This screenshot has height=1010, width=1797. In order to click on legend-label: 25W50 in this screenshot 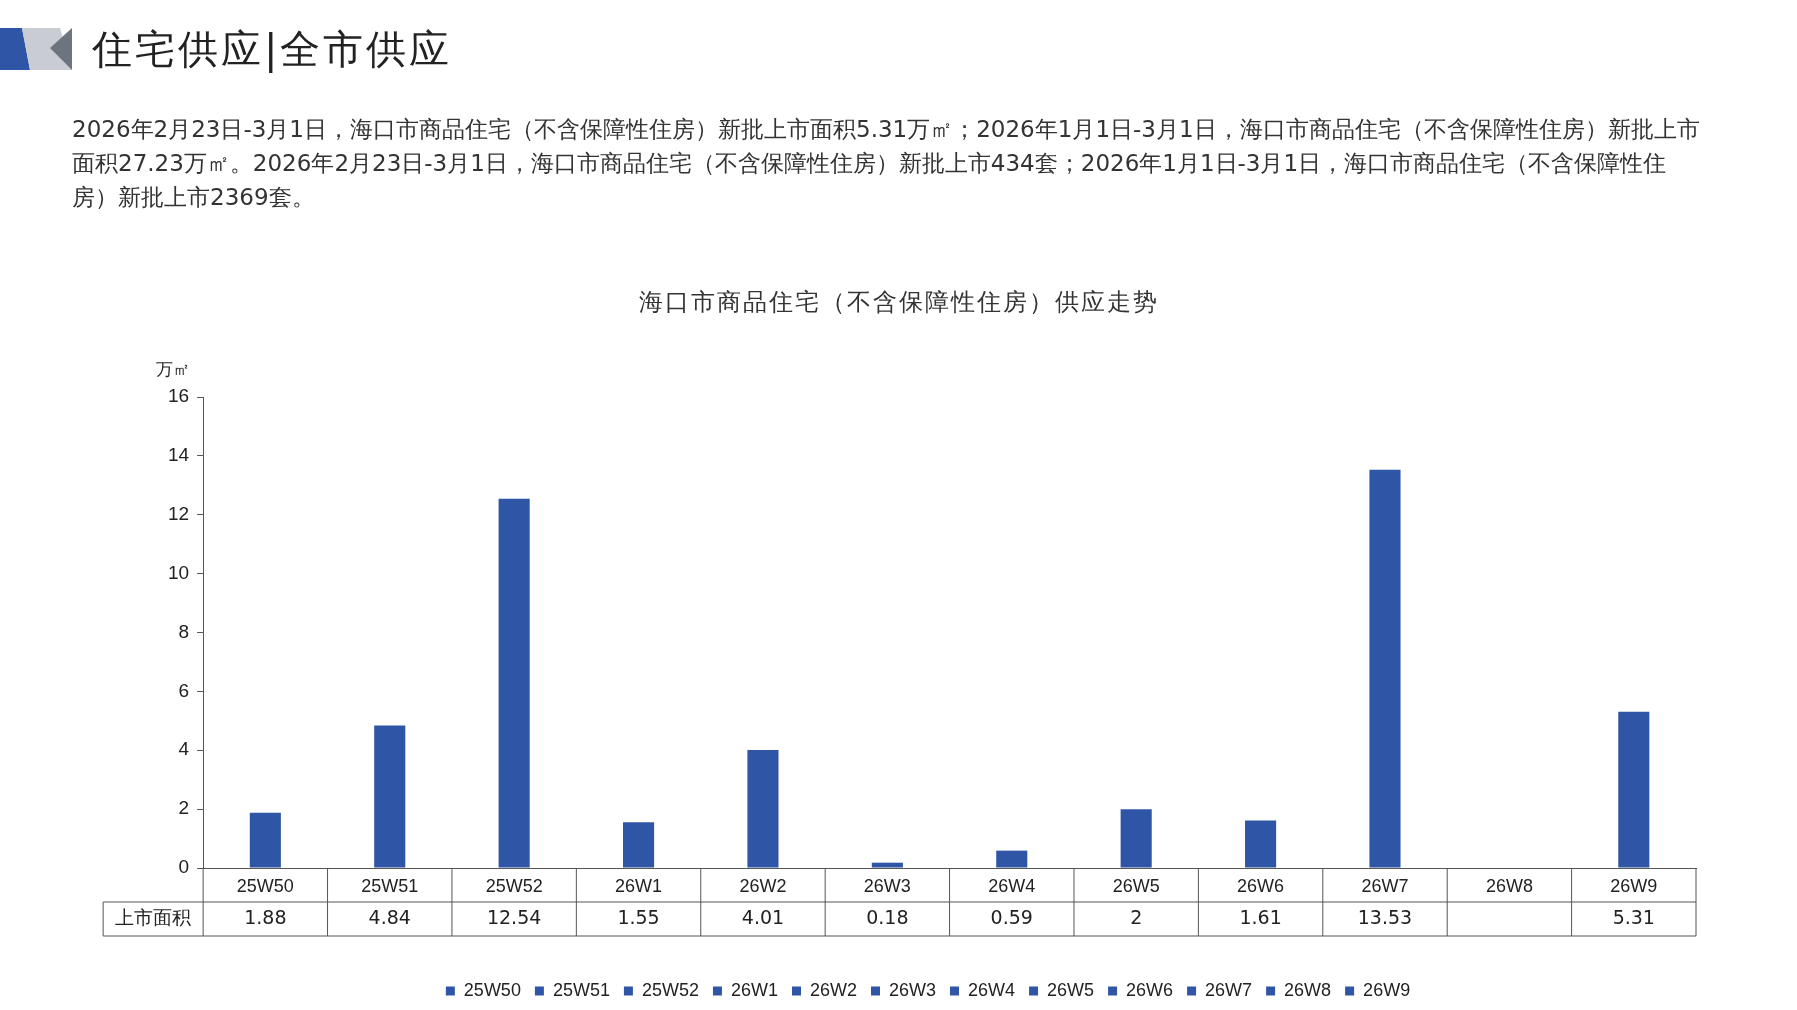, I will do `click(492, 989)`.